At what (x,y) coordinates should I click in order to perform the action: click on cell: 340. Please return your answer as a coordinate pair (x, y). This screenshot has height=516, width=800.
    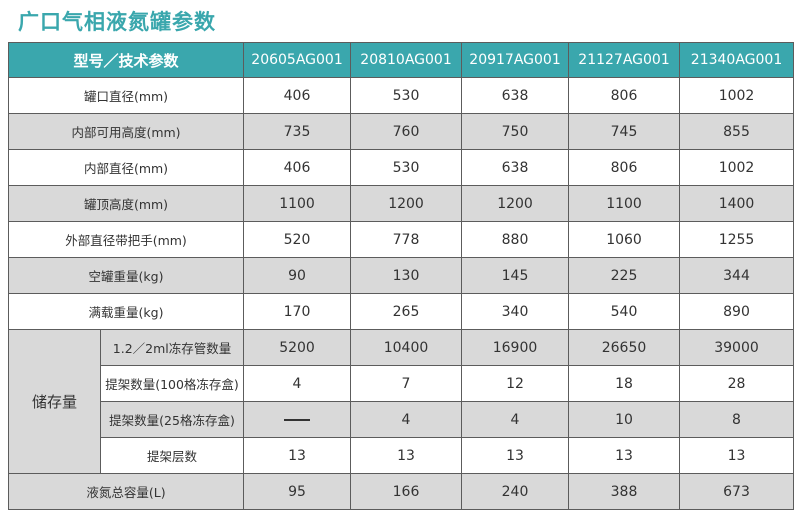
    Looking at the image, I should click on (515, 311).